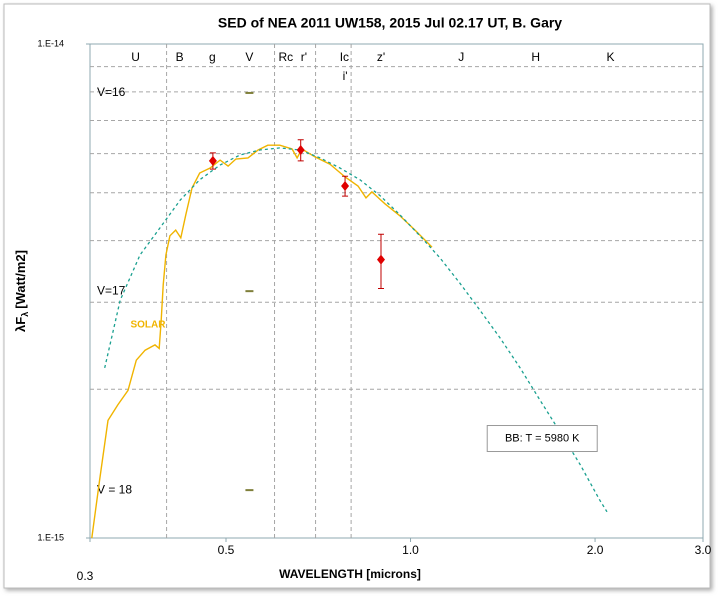 Image resolution: width=719 pixels, height=596 pixels. What do you see at coordinates (111, 290) in the screenshot?
I see `magnitude-label: V=17` at bounding box center [111, 290].